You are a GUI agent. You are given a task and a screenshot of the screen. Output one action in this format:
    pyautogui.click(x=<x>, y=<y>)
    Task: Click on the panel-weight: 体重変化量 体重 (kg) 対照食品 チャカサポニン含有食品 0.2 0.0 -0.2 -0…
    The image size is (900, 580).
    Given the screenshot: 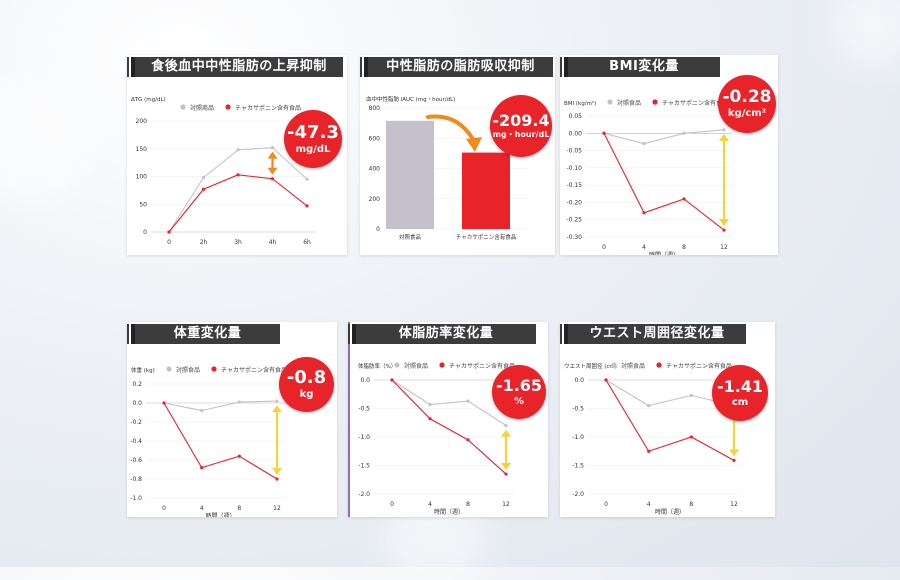 What is the action you would take?
    pyautogui.click(x=232, y=419)
    